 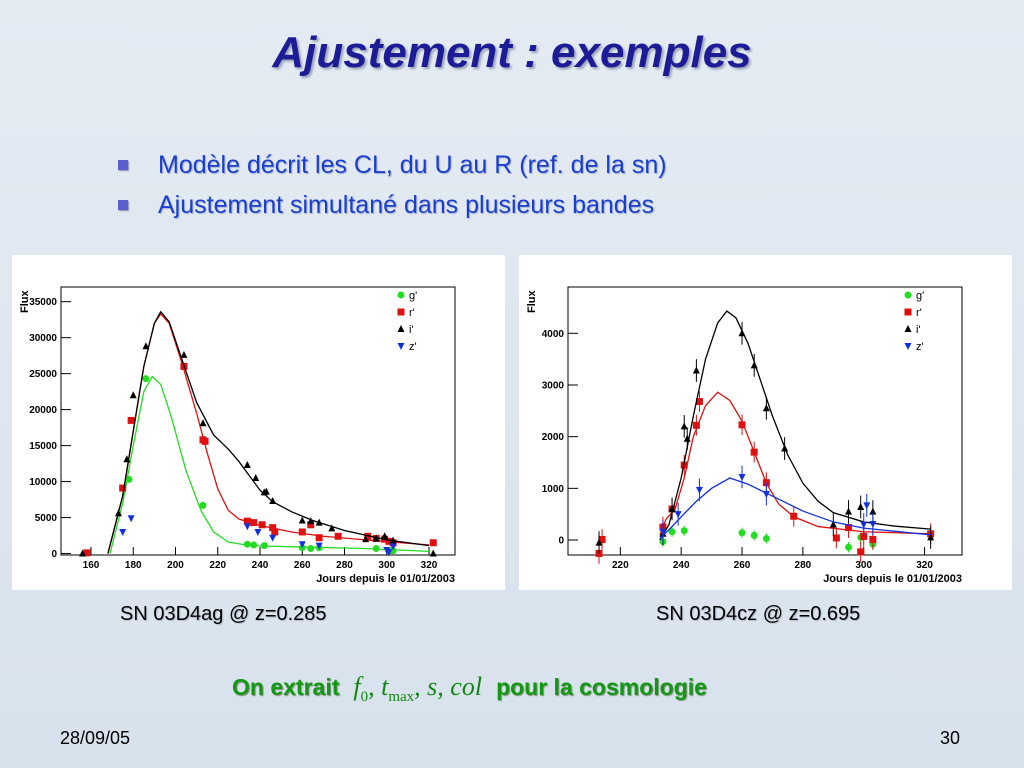 I want to click on x-tick-label: 320, so click(x=924, y=565).